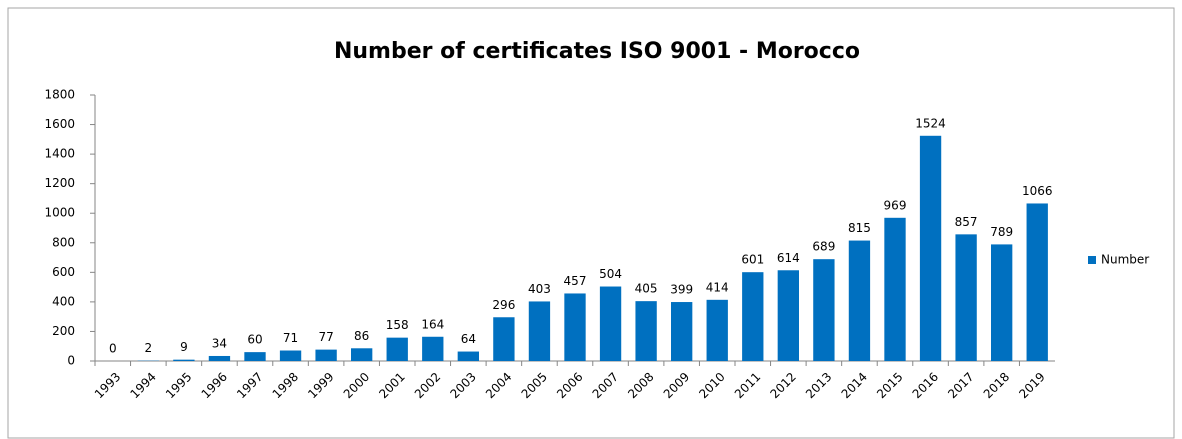 Image resolution: width=1182 pixels, height=439 pixels. What do you see at coordinates (59, 154) in the screenshot?
I see `y-tick-label: 1400` at bounding box center [59, 154].